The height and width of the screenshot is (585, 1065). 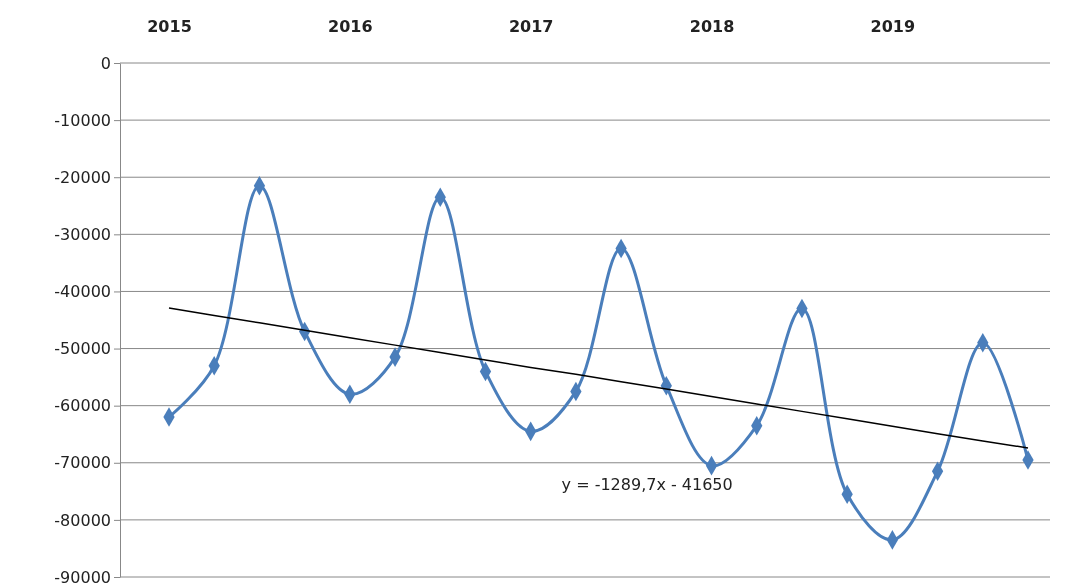 What do you see at coordinates (82, 463) in the screenshot?
I see `y-tick-label: -70000` at bounding box center [82, 463].